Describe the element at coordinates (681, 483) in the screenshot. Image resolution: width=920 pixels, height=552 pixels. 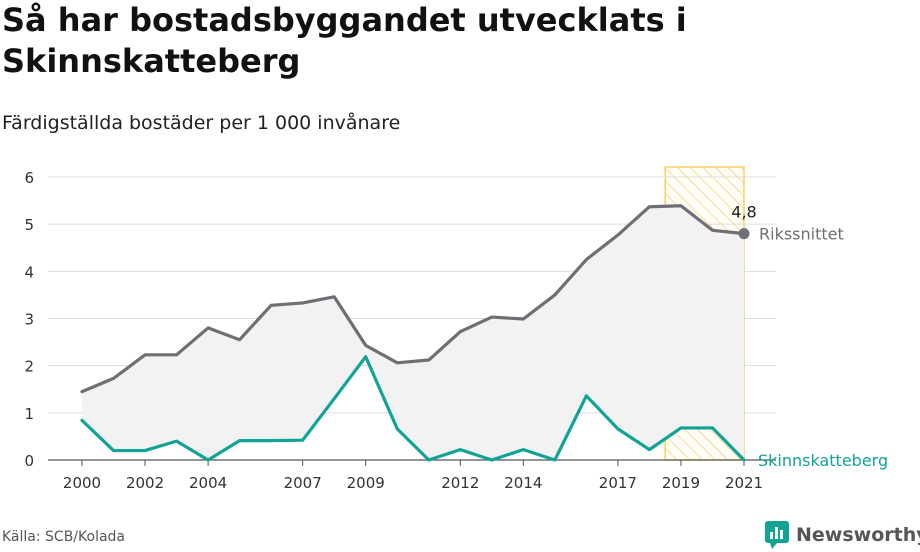
I see `x-tick-label: 2019` at that location.